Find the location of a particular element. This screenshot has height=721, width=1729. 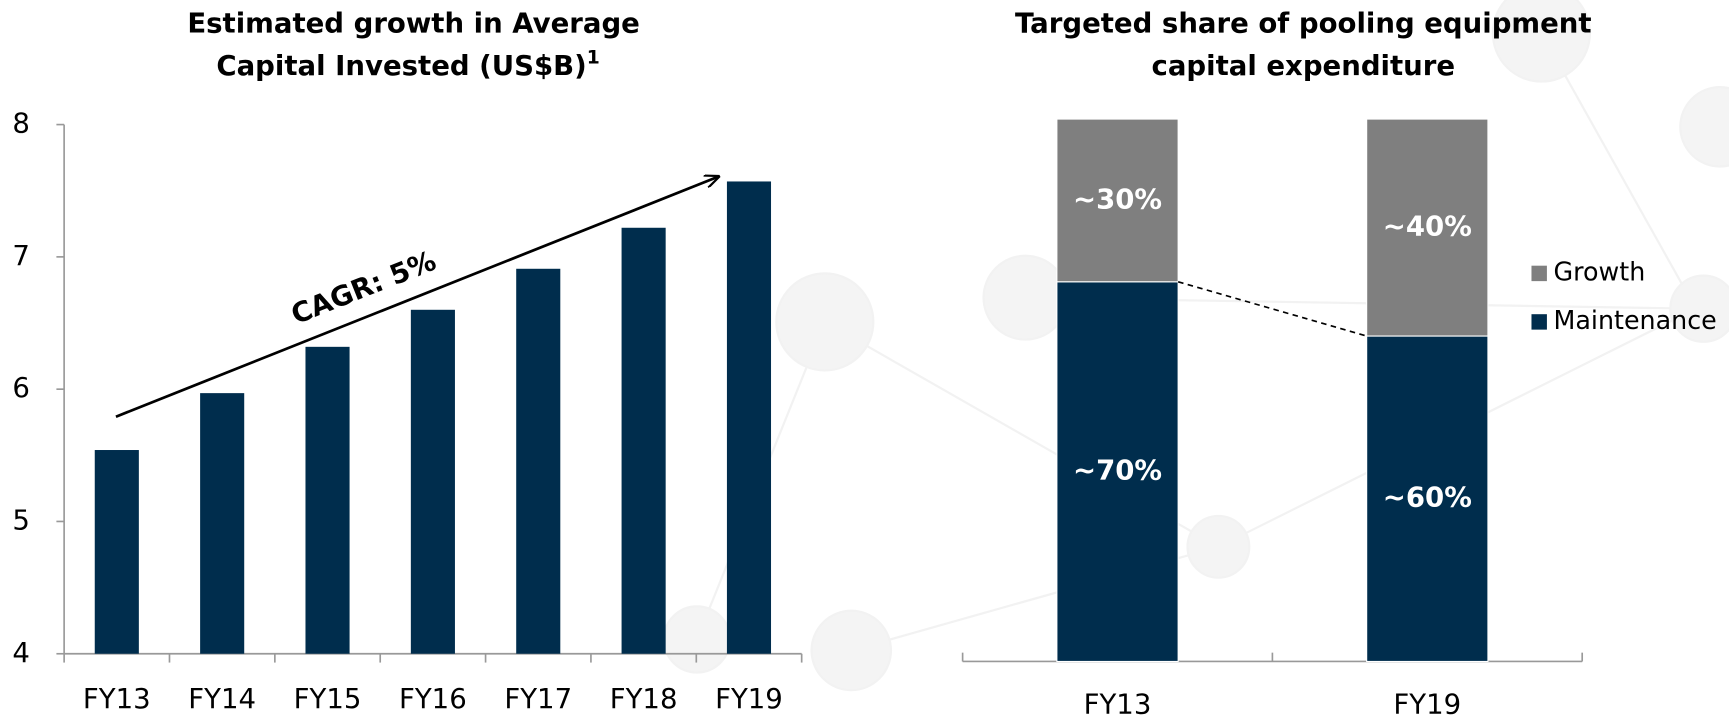

title-line: Estimated growth in Average is located at coordinates (413, 23).